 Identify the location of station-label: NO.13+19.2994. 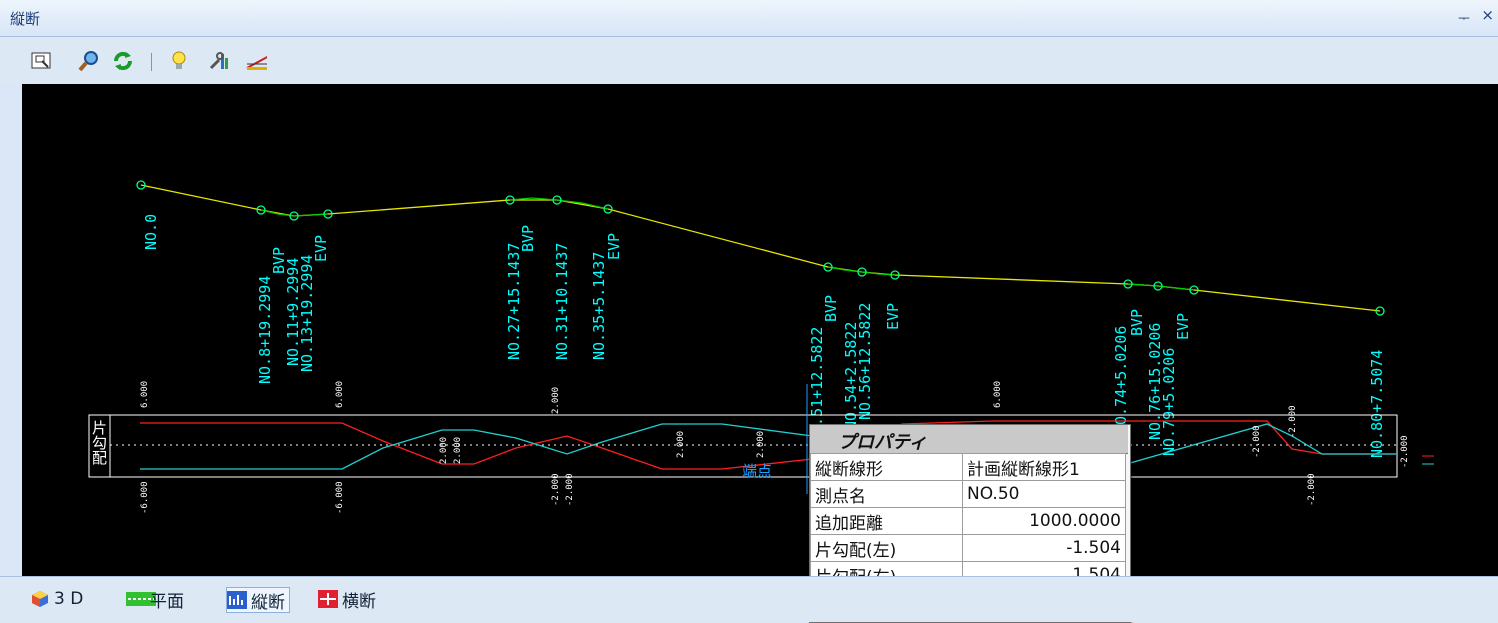
(307, 313).